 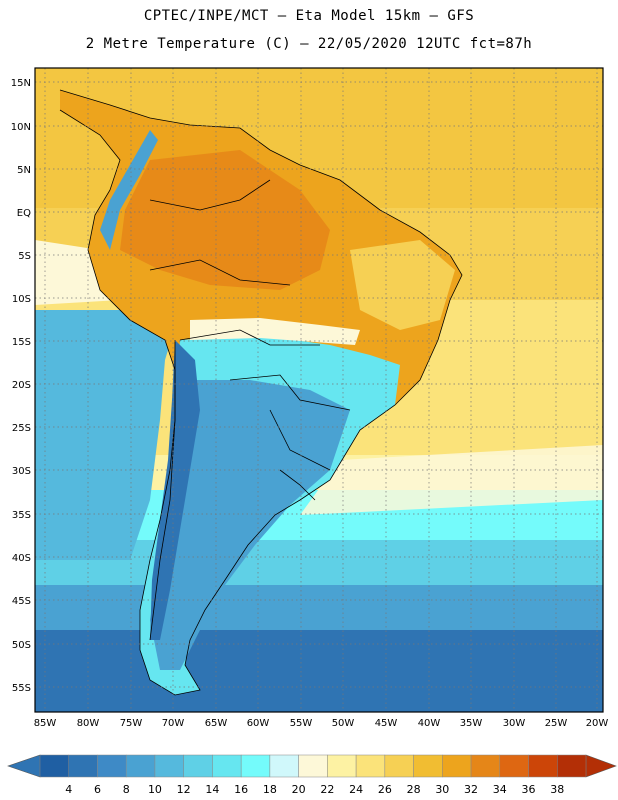 I want to click on lat-label: 35S, so click(x=21, y=515).